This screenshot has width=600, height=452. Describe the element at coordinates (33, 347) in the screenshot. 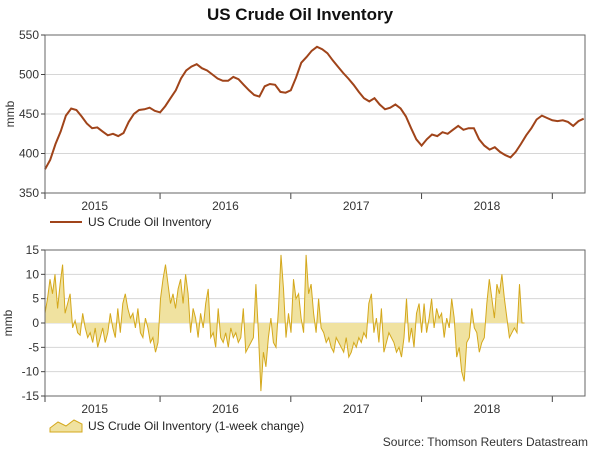

I see `change-y-tick-label: -5` at that location.